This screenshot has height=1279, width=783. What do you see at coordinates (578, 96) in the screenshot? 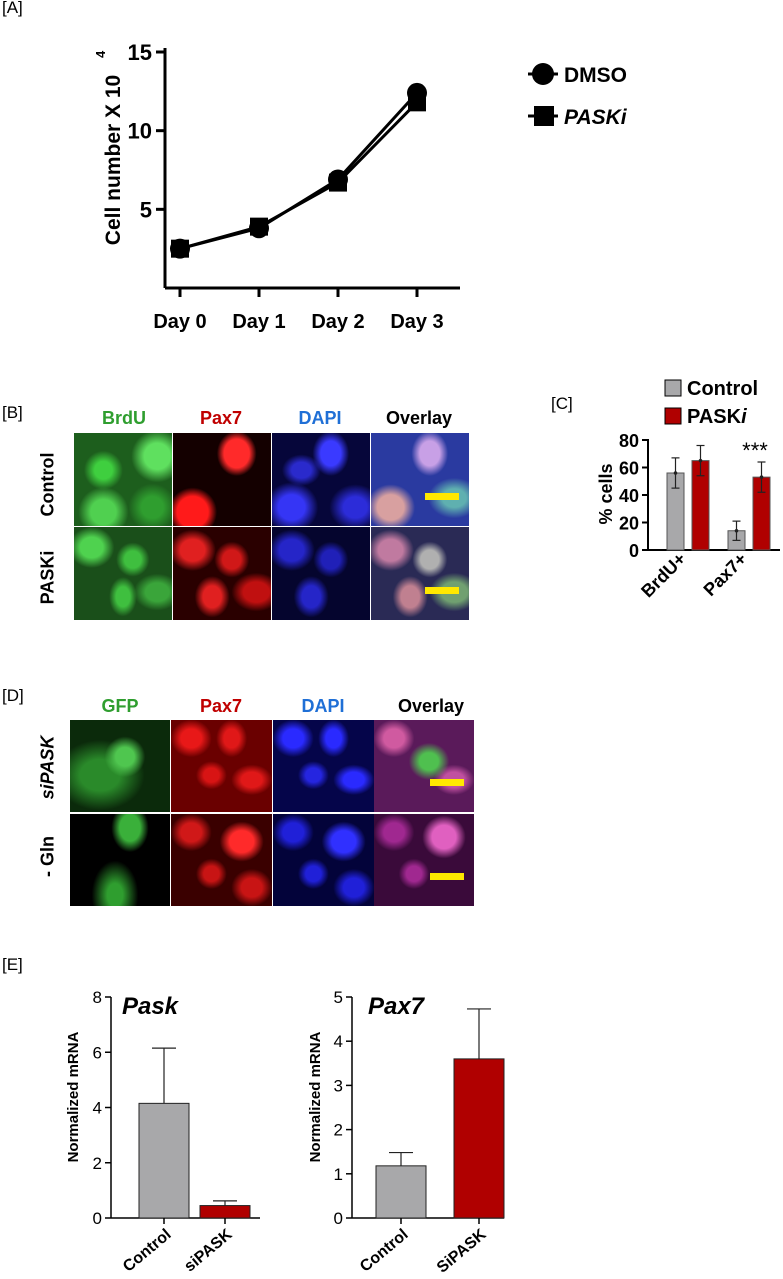
I see `panel-a-legend: DMSO PASKi` at bounding box center [578, 96].